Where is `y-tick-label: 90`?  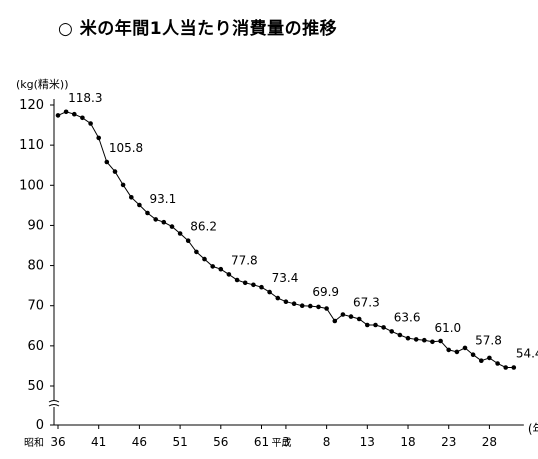 y-tick-label: 90 is located at coordinates (35, 225).